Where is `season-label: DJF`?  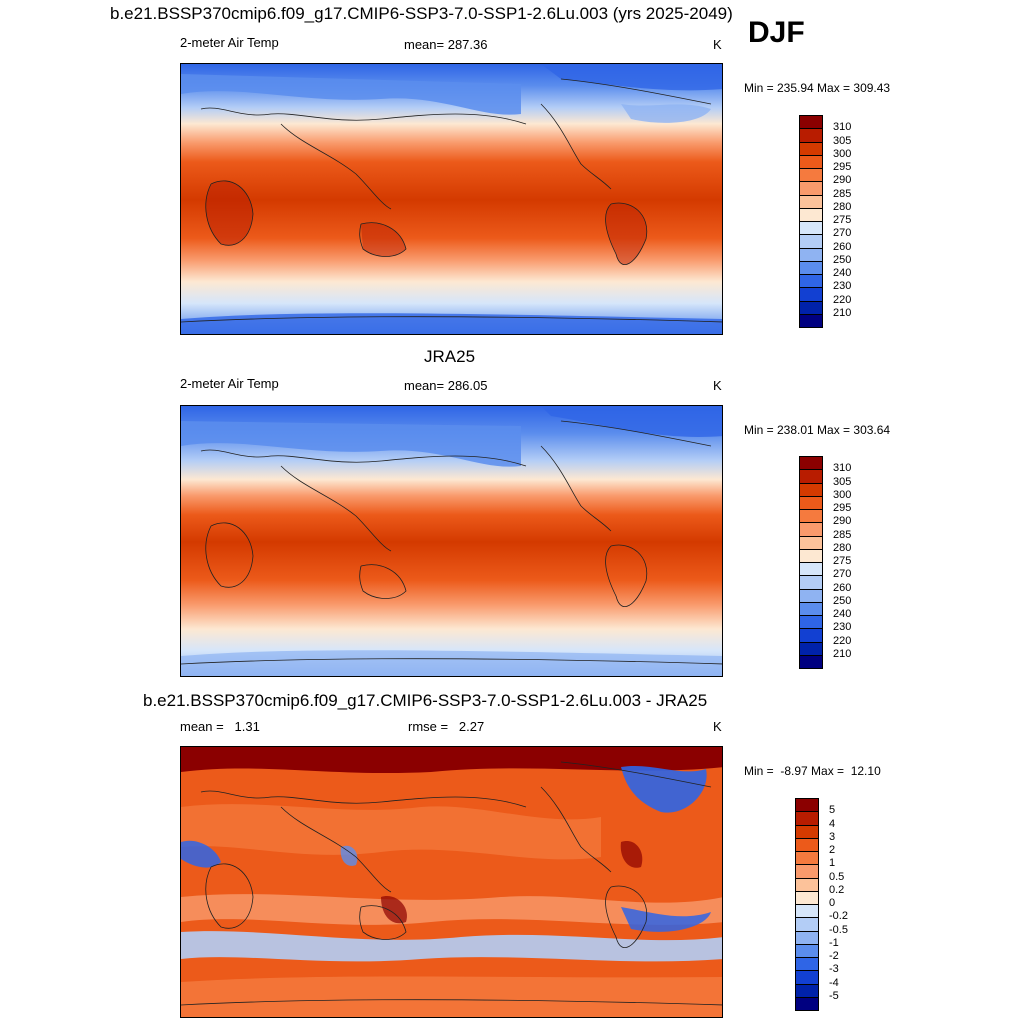
season-label: DJF is located at coordinates (776, 32).